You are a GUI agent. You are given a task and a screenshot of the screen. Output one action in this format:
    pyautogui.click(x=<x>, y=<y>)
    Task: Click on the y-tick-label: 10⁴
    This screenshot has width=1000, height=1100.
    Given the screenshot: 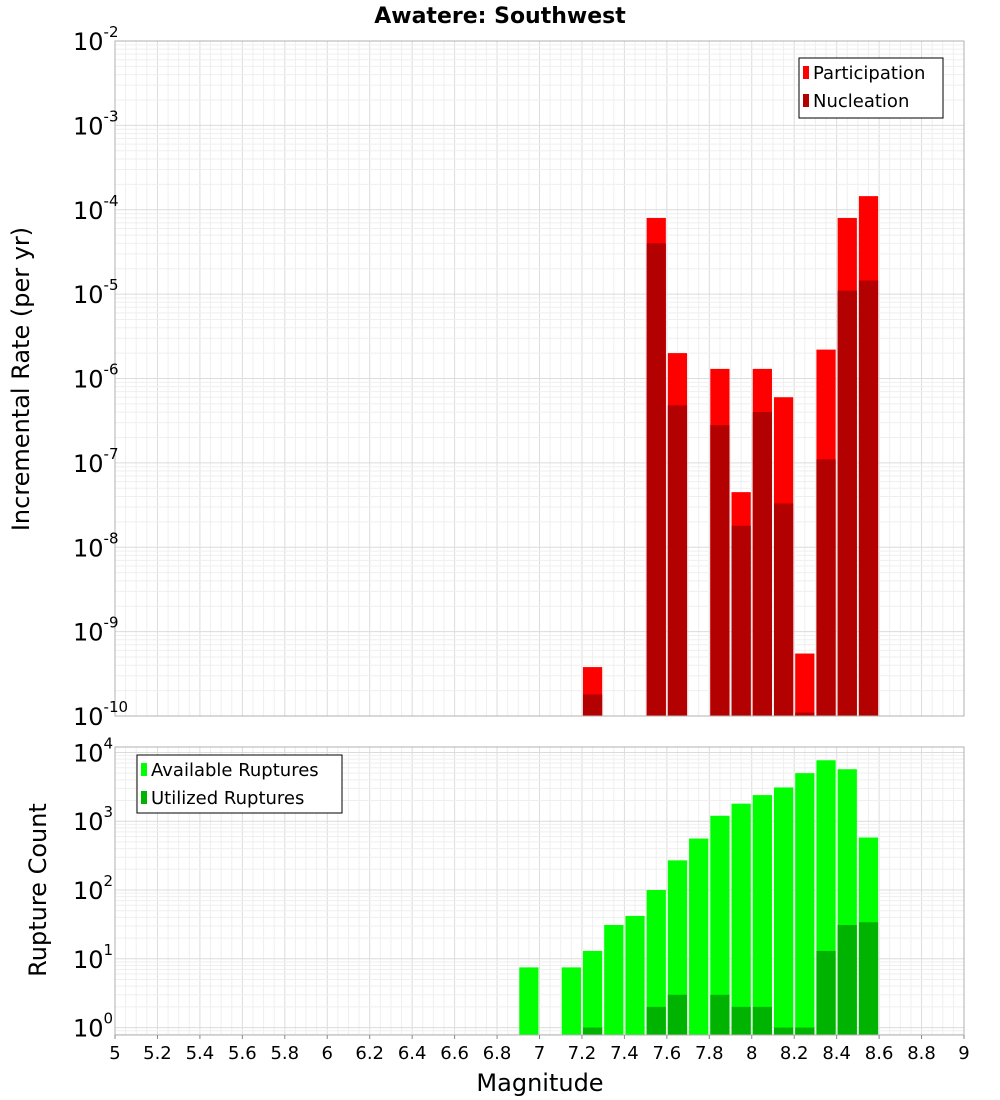 What is the action you would take?
    pyautogui.click(x=93, y=750)
    